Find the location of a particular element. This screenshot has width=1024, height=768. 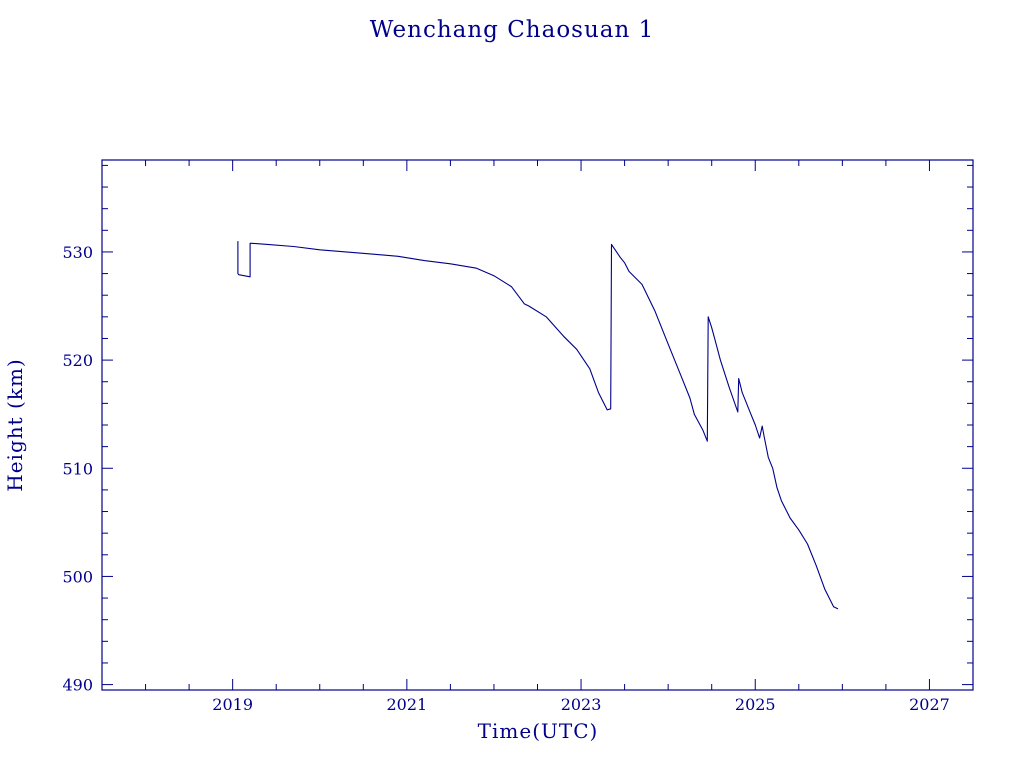

x-axis-label: Time(UTC) is located at coordinates (538, 731).